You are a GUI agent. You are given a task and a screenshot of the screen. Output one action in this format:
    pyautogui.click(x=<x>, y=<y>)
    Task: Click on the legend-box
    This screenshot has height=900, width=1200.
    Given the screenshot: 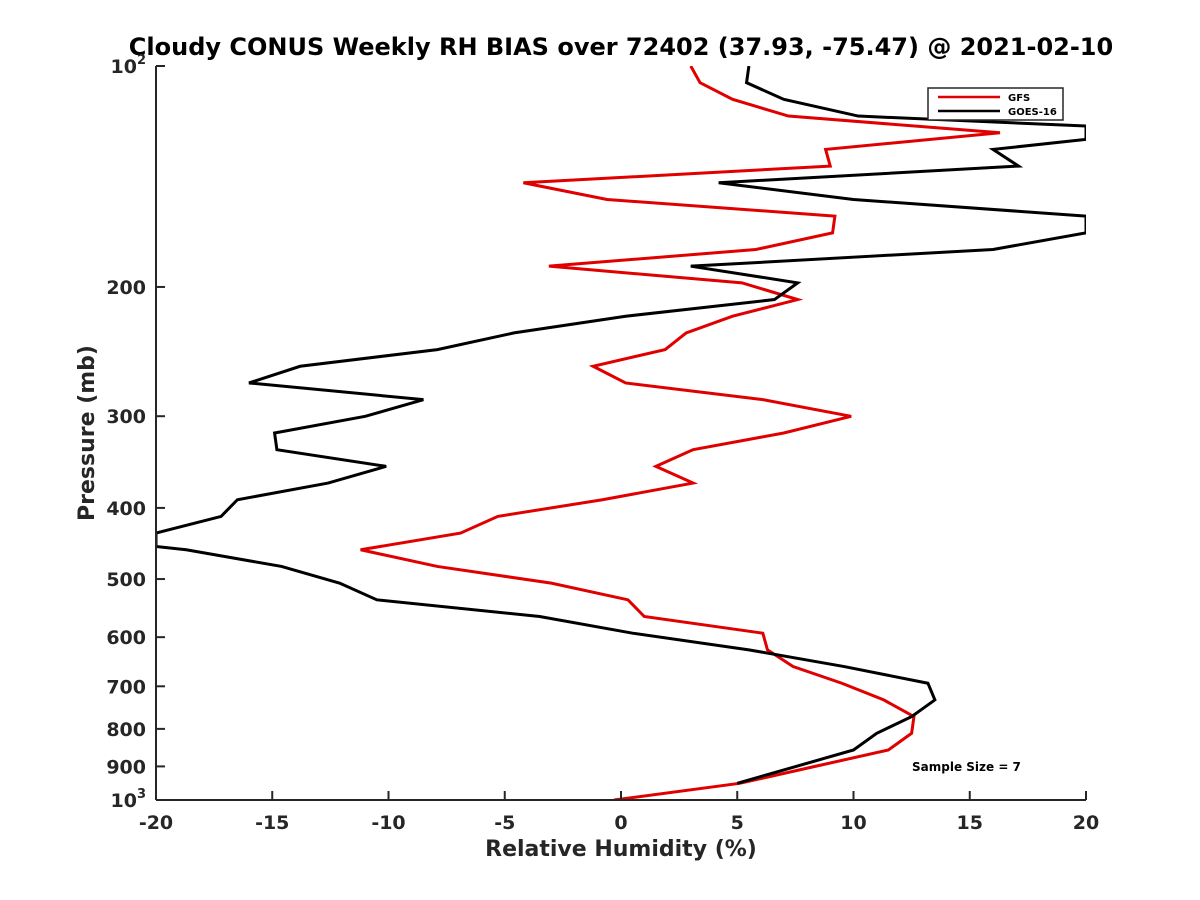 What is the action you would take?
    pyautogui.click(x=995, y=104)
    